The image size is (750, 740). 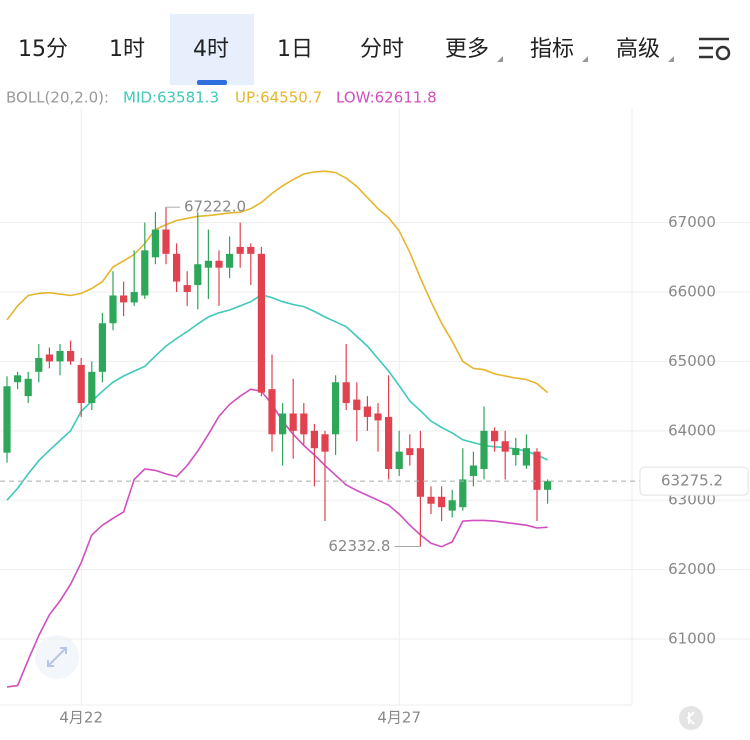 I want to click on x-tick-label: 4月27, so click(x=399, y=718).